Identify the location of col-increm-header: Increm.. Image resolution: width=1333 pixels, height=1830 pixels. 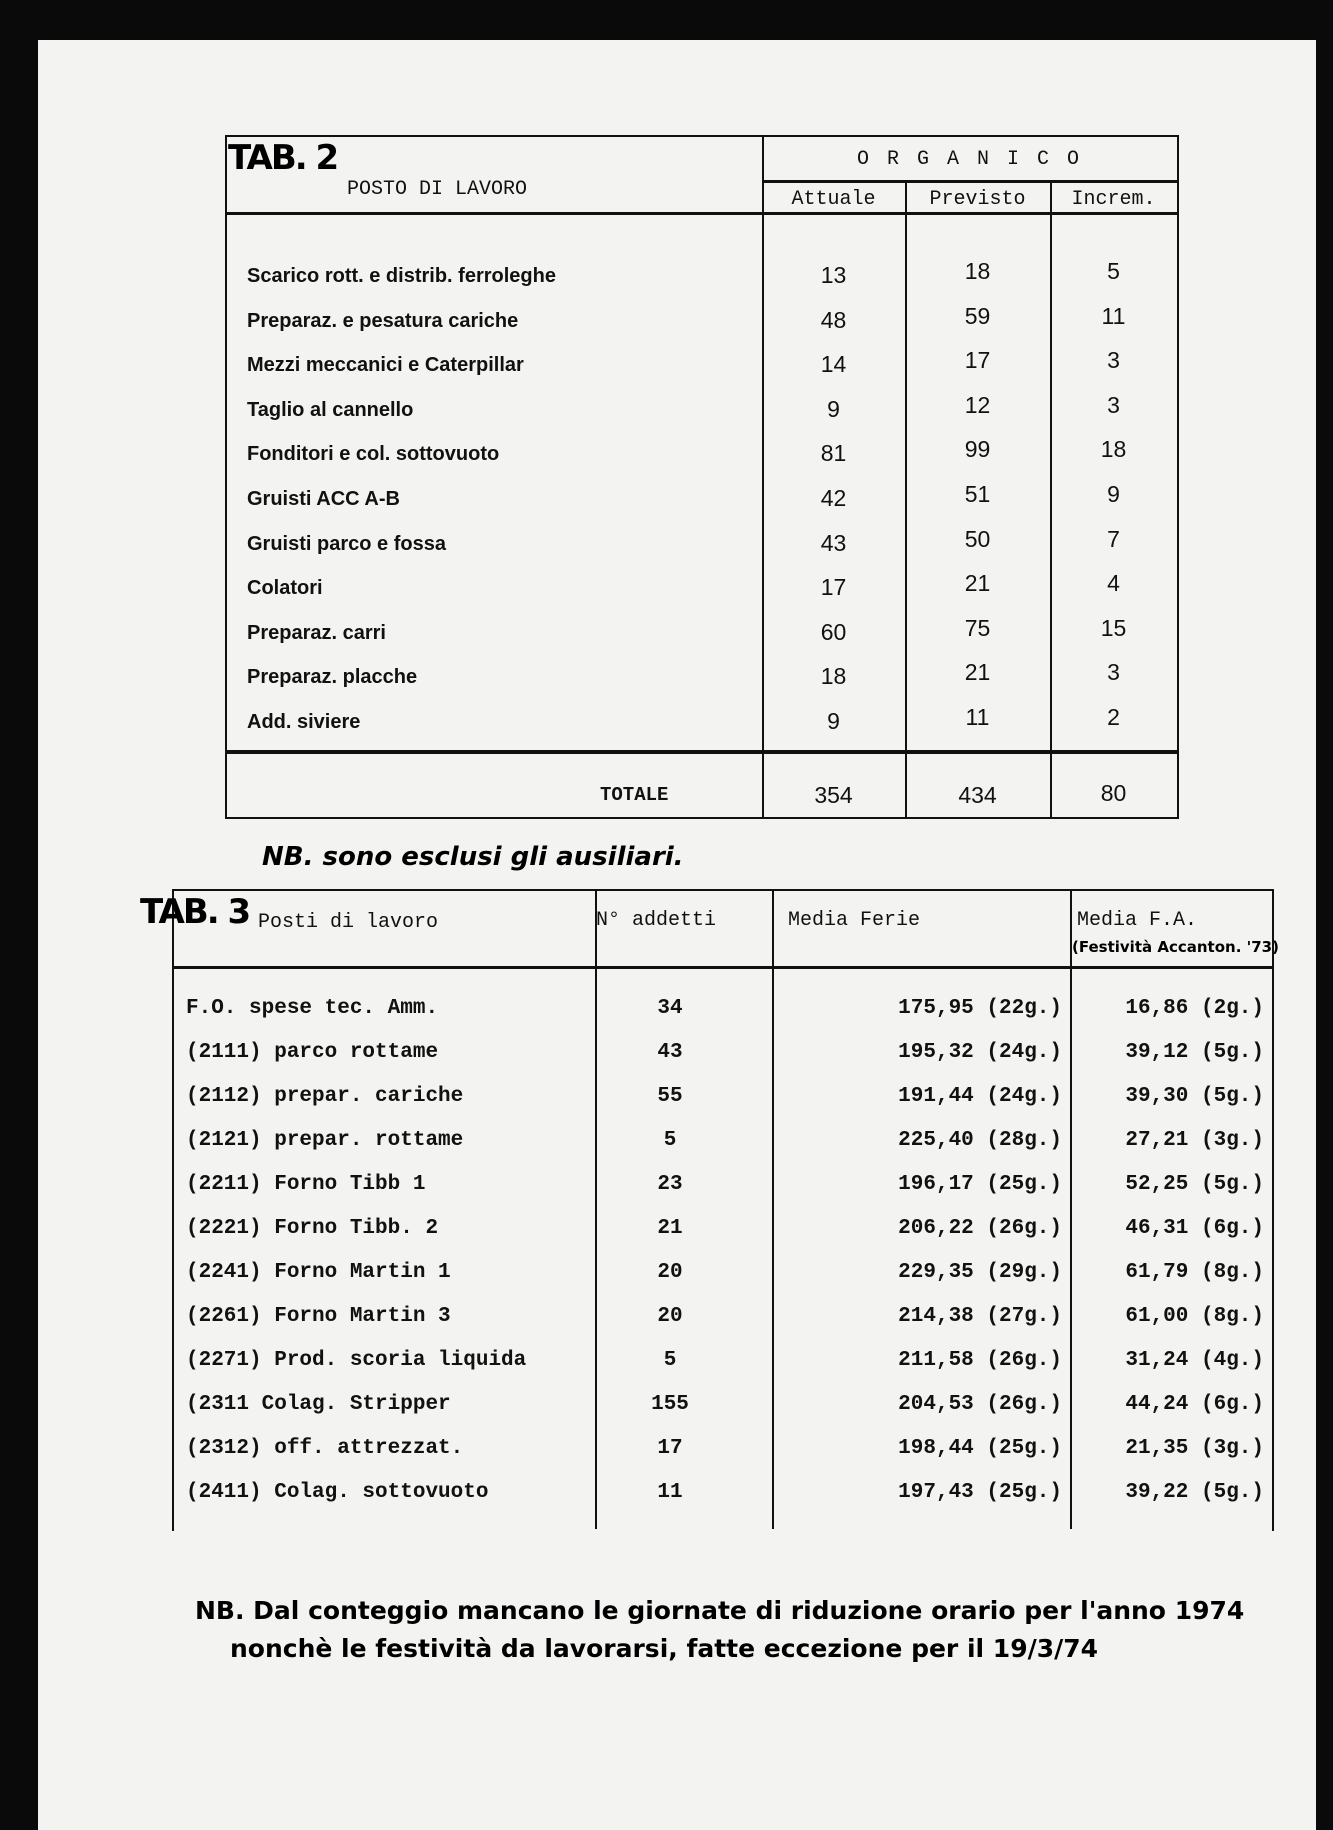
(1113, 199).